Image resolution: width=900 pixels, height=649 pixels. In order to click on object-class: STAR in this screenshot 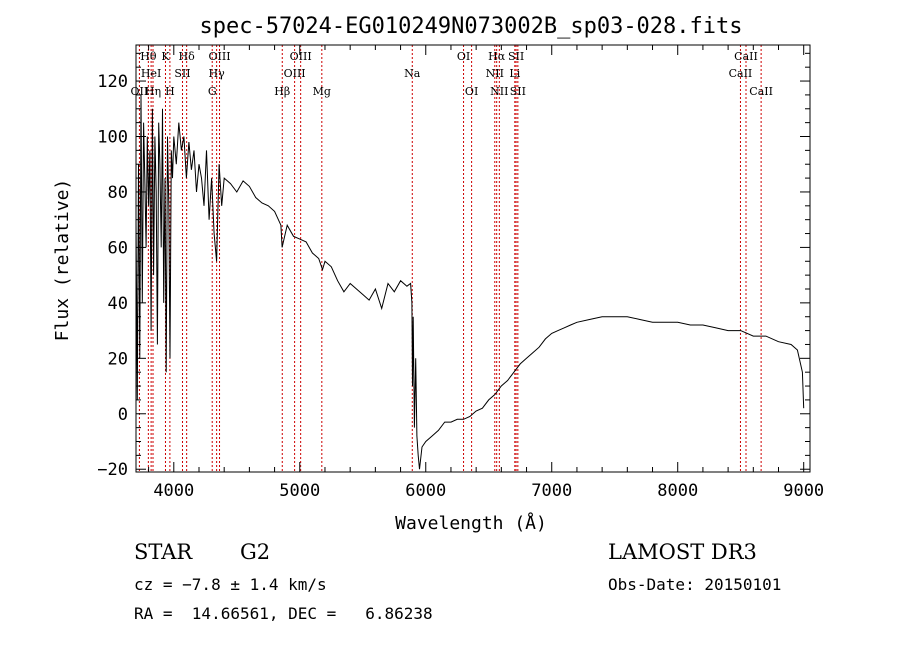, I will do `click(163, 552)`.